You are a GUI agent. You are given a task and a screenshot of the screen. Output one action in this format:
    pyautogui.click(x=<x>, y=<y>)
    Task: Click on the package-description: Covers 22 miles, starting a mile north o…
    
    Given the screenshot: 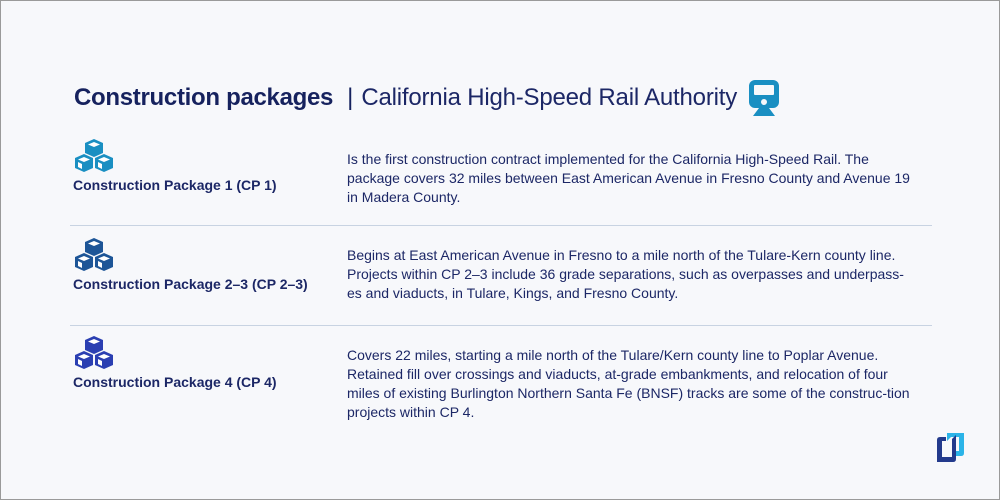 What is the action you would take?
    pyautogui.click(x=628, y=383)
    